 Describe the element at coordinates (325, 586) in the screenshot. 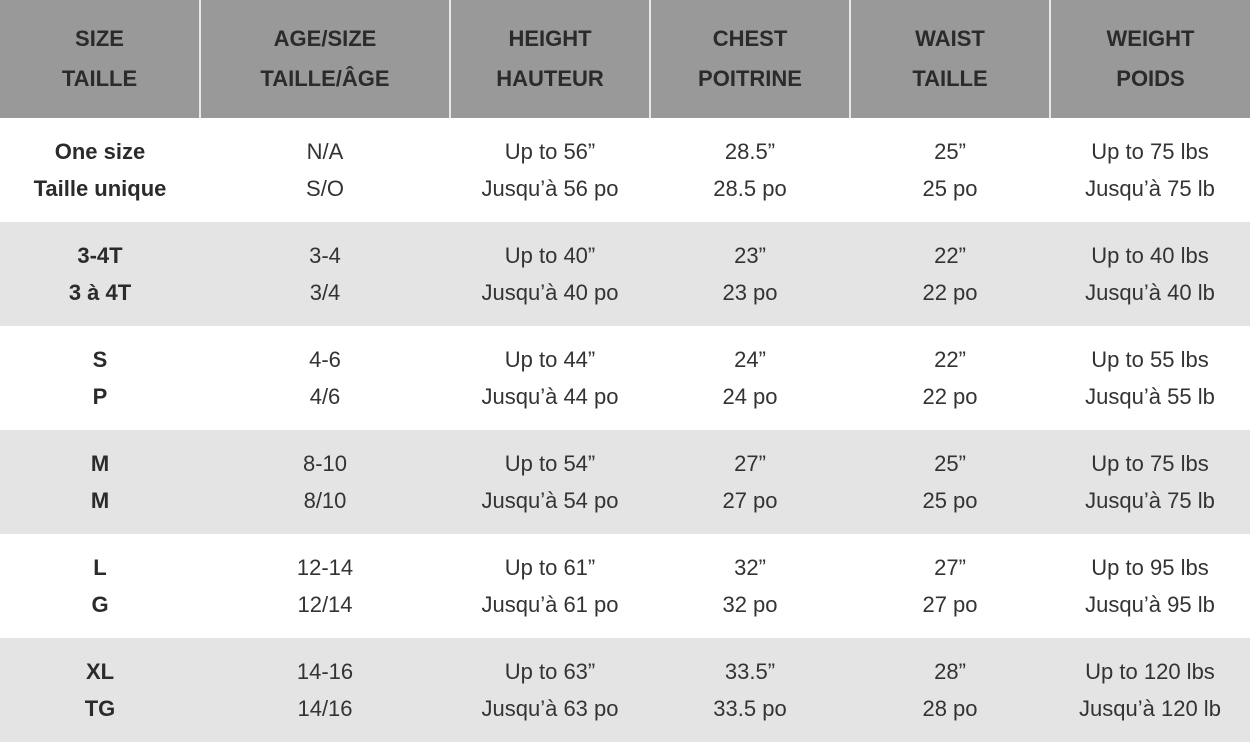

I see `cell-age-size: 12-14 12/14` at that location.